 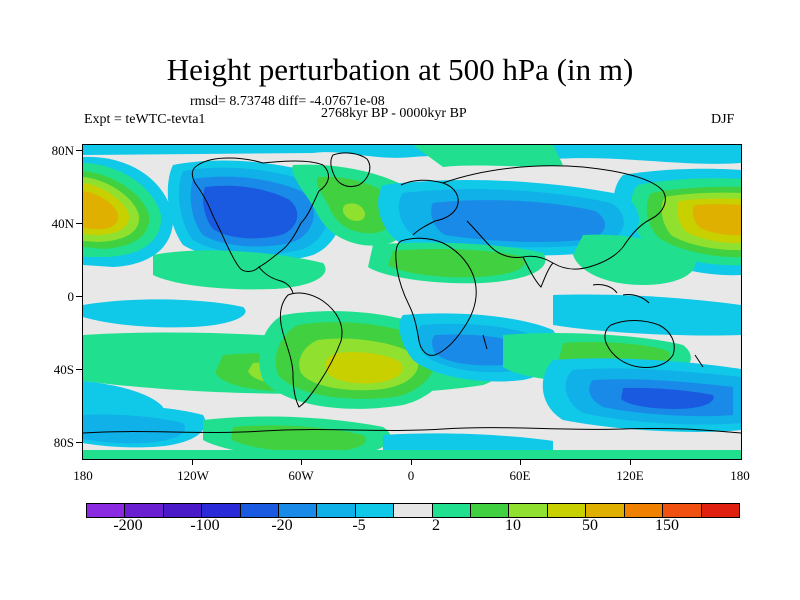 What do you see at coordinates (301, 475) in the screenshot?
I see `lon-label-60w: 60W` at bounding box center [301, 475].